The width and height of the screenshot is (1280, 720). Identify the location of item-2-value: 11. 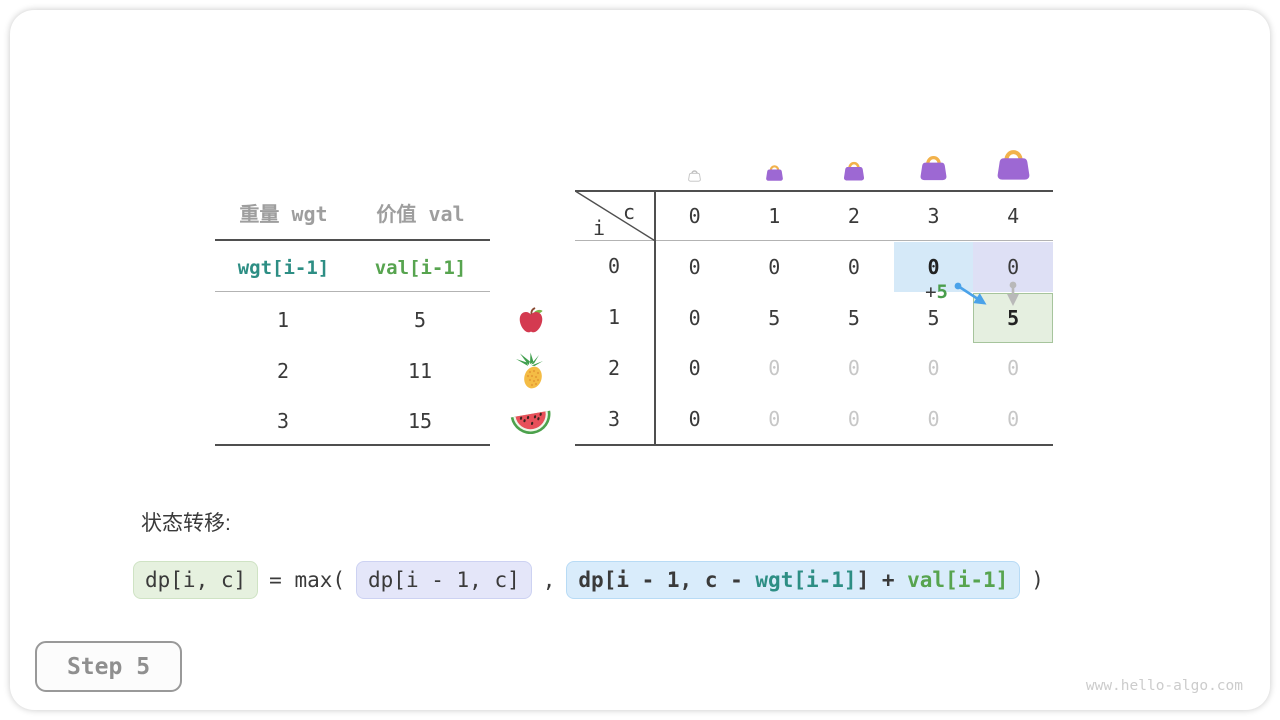
(420, 371).